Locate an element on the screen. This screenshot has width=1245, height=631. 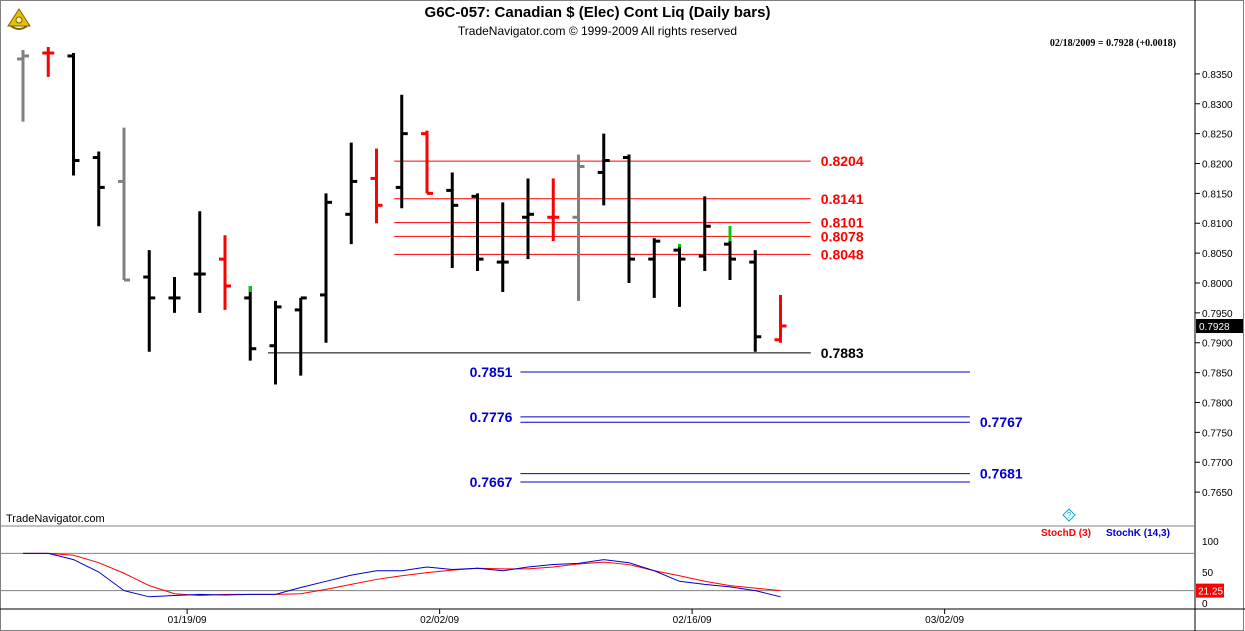
price-tick-label: 0.8100 is located at coordinates (1217, 224).